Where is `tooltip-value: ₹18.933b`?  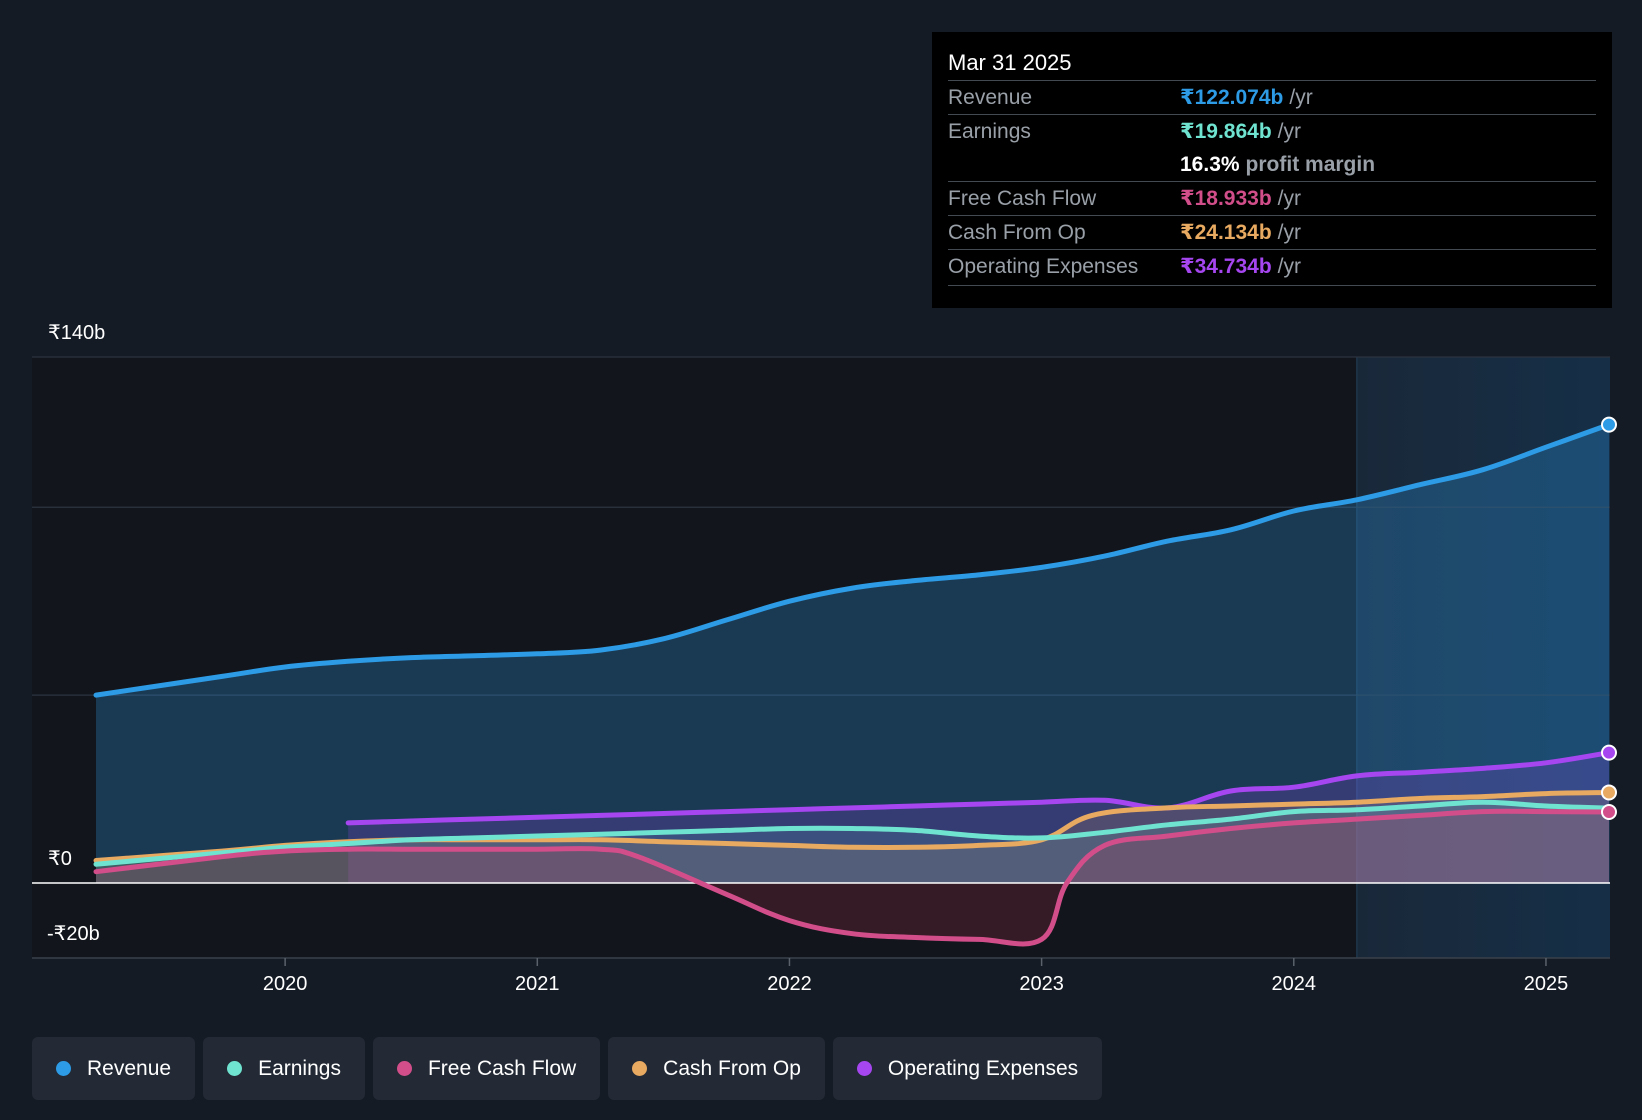 tooltip-value: ₹18.933b is located at coordinates (1226, 198).